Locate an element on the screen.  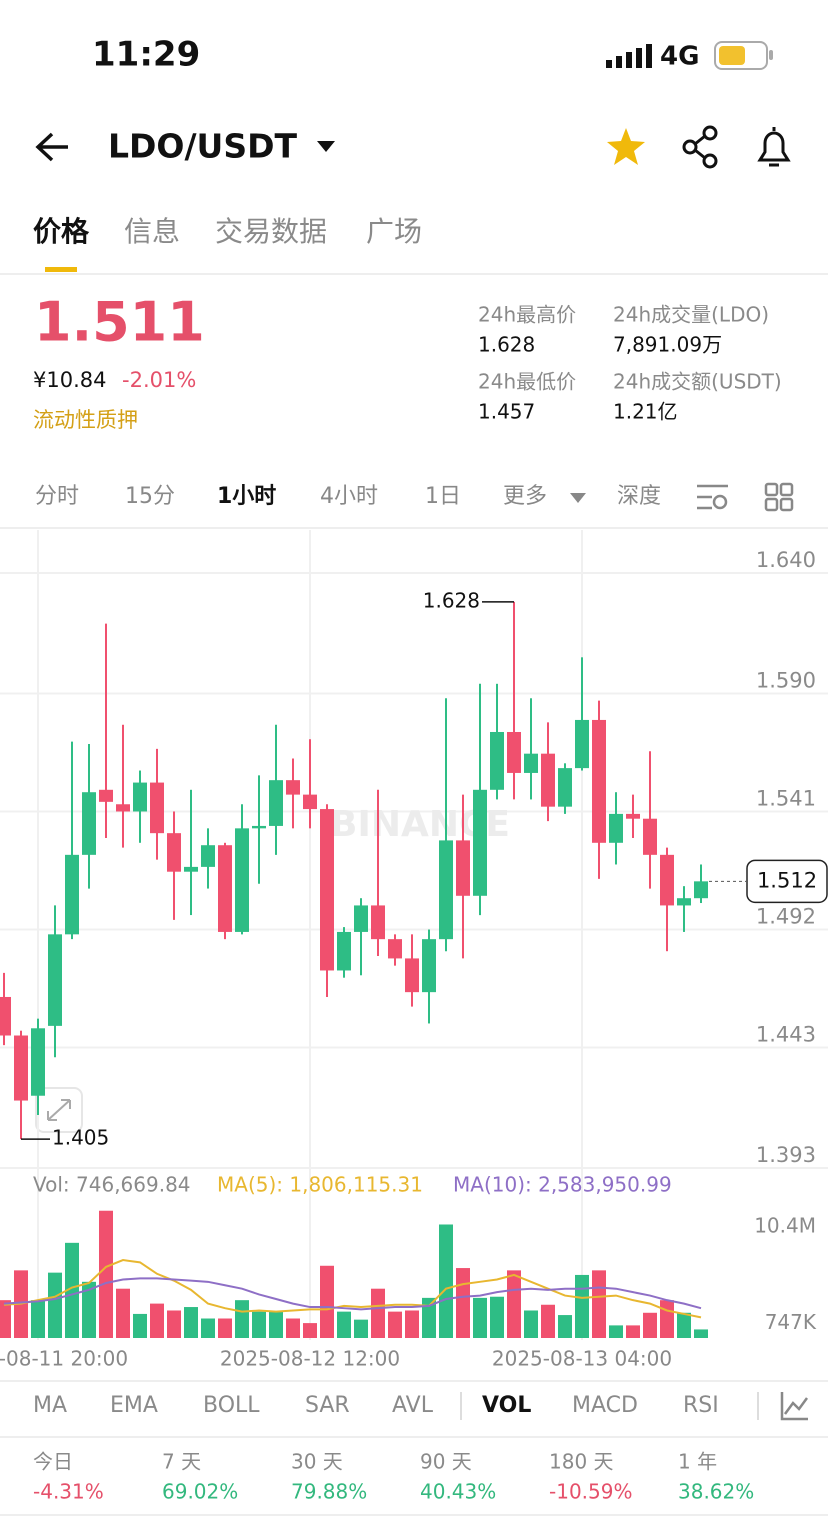
indicator-tab: VOL is located at coordinates (506, 1405).